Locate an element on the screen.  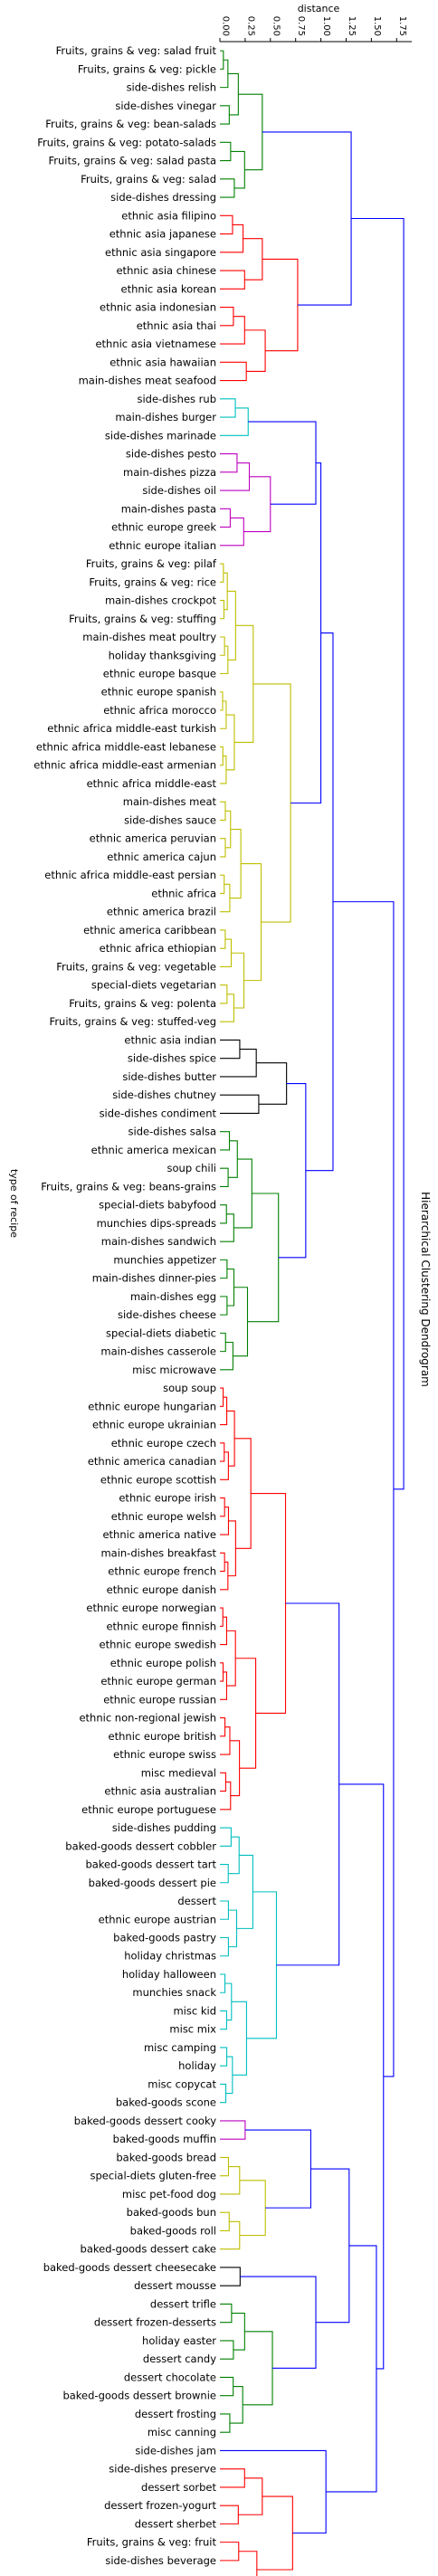
leaf-label: dessert sherbet is located at coordinates (176, 2523).